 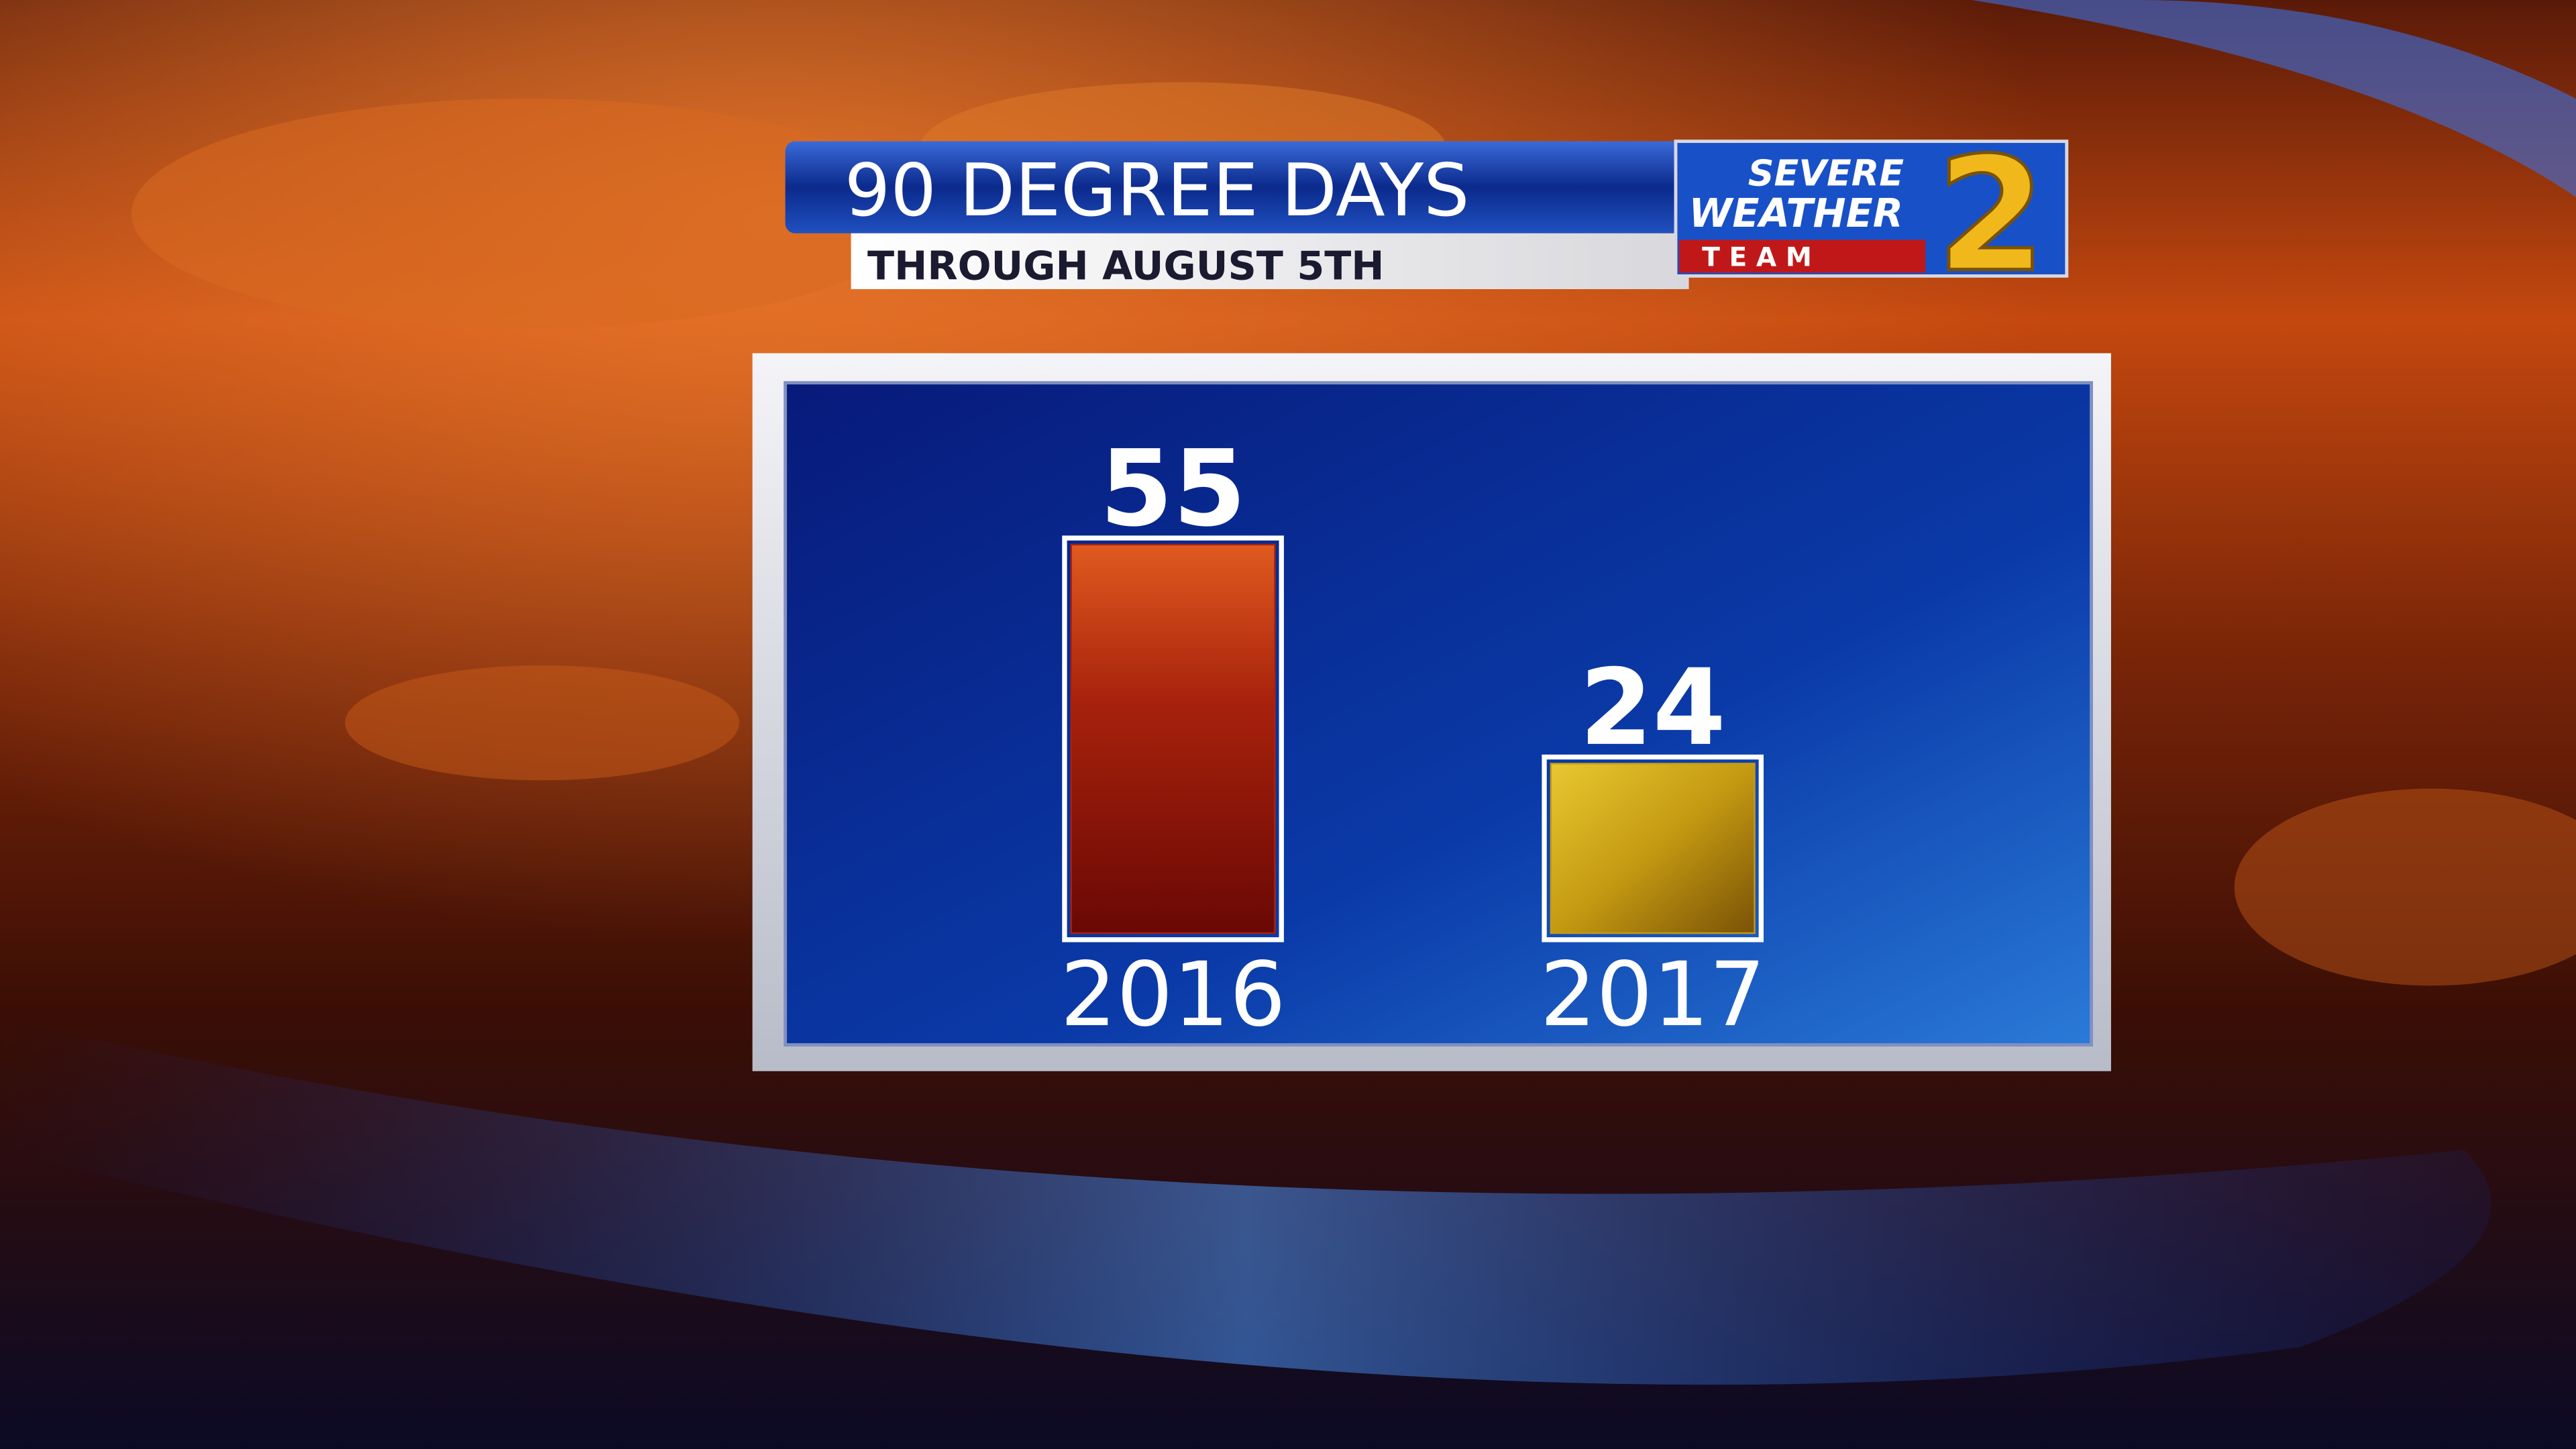 What do you see at coordinates (1173, 488) in the screenshot?
I see `value-label: 55` at bounding box center [1173, 488].